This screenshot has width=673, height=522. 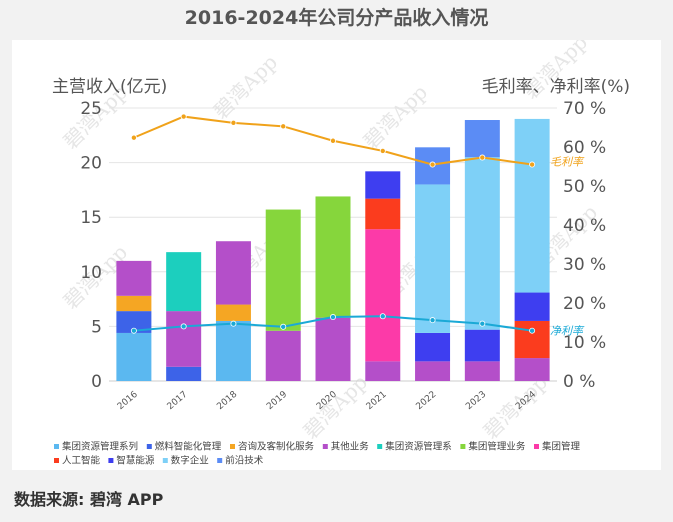 I want to click on y-left-tick-label: 15, so click(x=91, y=218).